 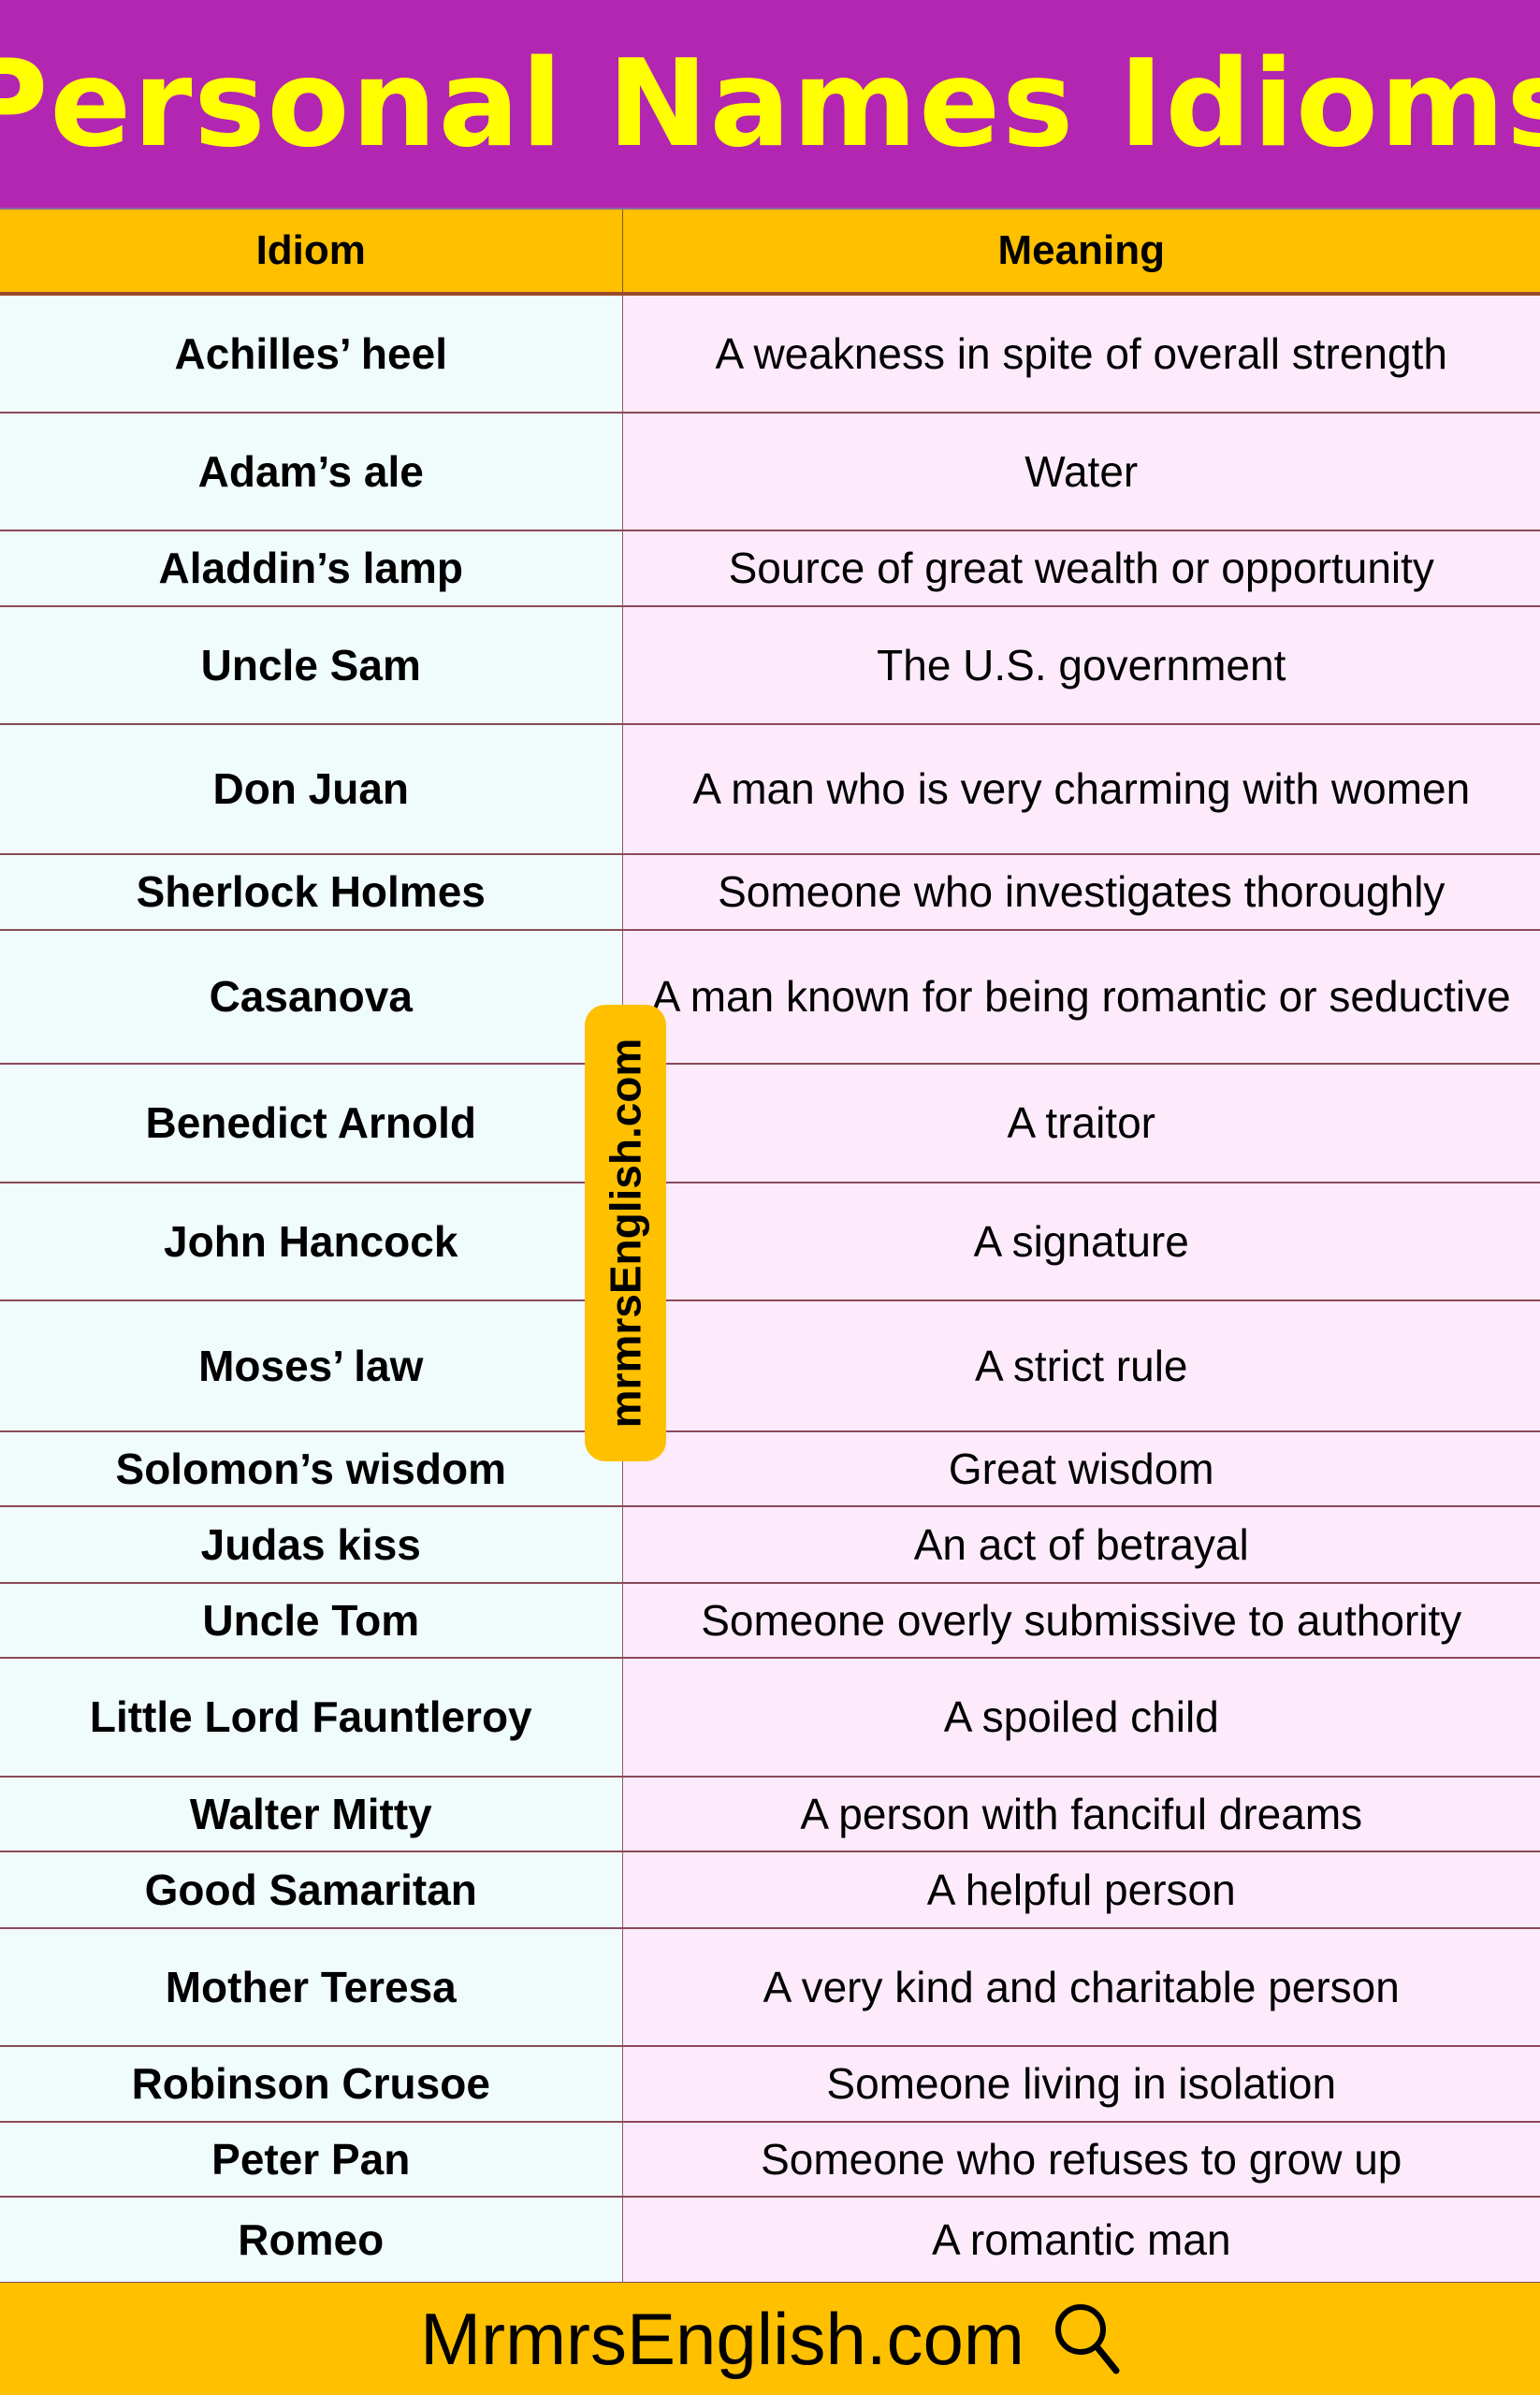 What do you see at coordinates (1081, 354) in the screenshot?
I see `meaning-cell: A weakness in spite of overall strength` at bounding box center [1081, 354].